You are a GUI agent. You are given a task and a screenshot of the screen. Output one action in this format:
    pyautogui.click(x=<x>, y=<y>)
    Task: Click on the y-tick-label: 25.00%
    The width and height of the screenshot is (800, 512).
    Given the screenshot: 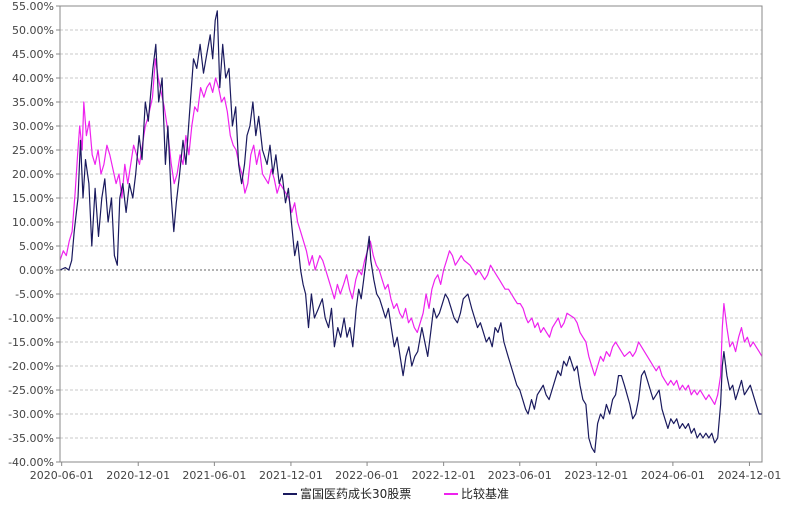 What is the action you would take?
    pyautogui.click(x=33, y=150)
    